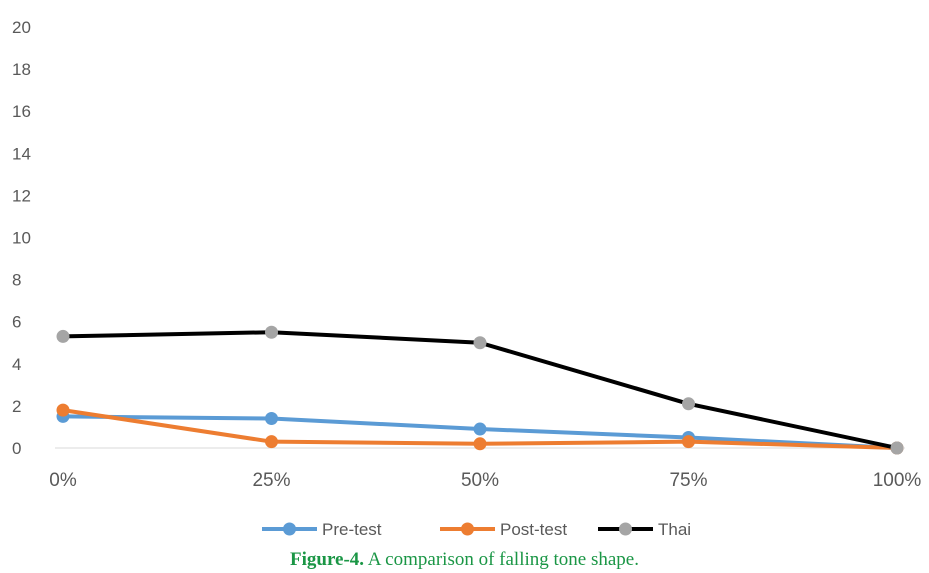 Image resolution: width=929 pixels, height=573 pixels. I want to click on y-tick-label: 20, so click(21, 27).